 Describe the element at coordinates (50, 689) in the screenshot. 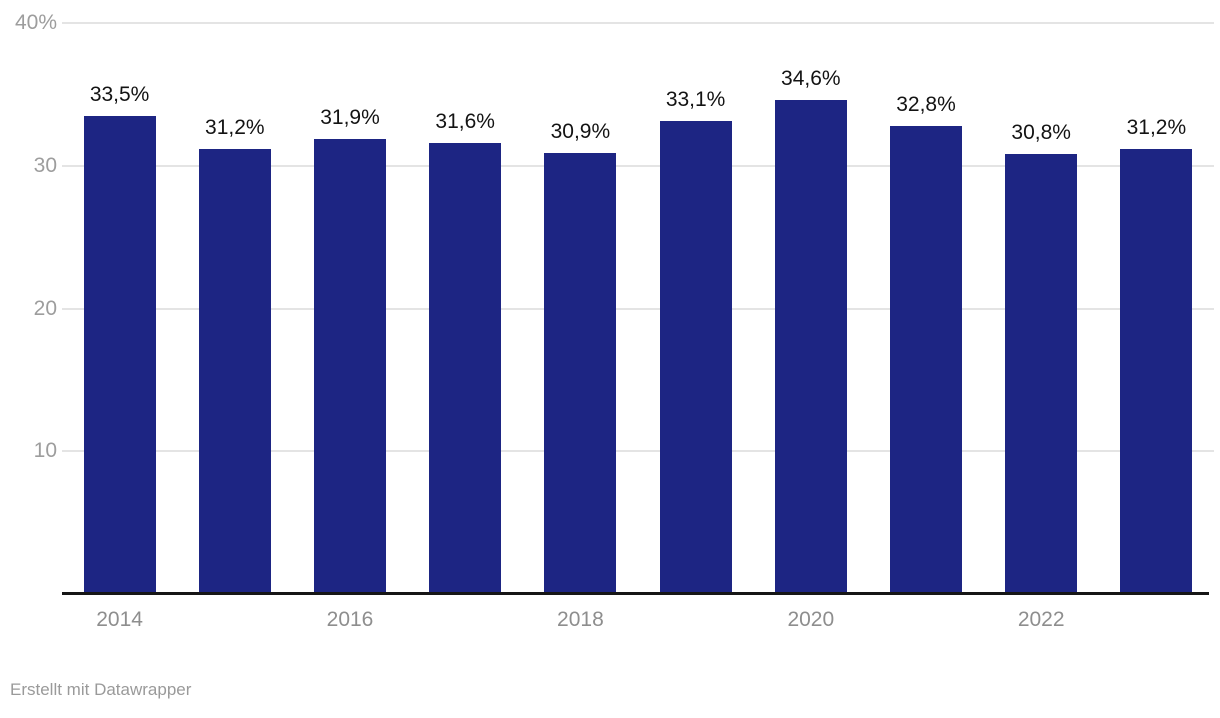

I see `attribution-prefix: Erstellt mit` at that location.